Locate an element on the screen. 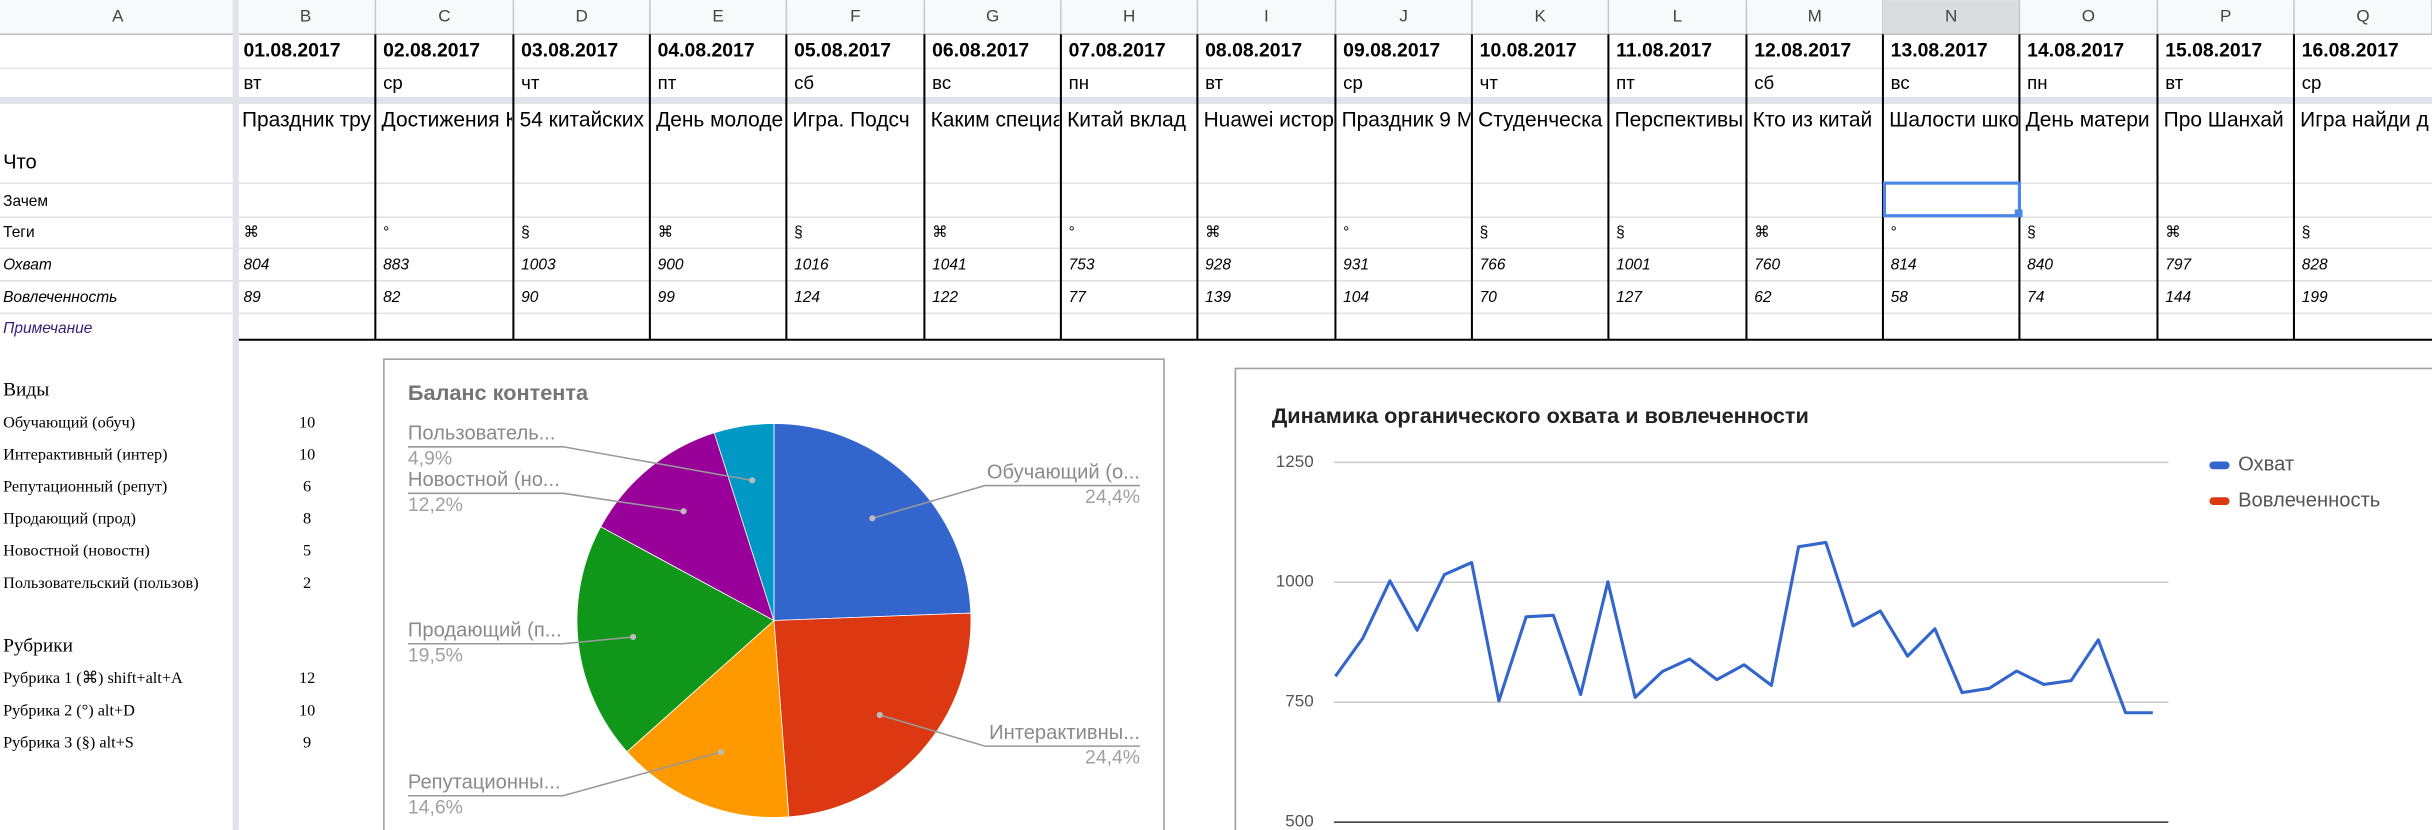  date: 06.08.2017 is located at coordinates (980, 50).